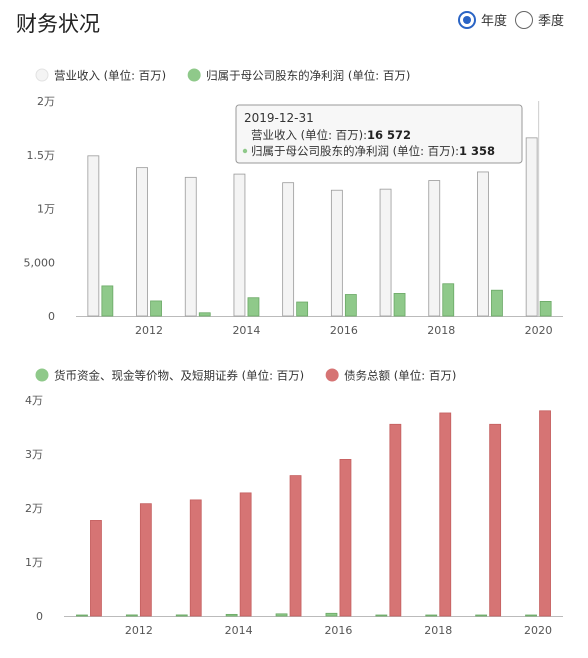 Image resolution: width=588 pixels, height=658 pixels. I want to click on tooltip-box, so click(379, 134).